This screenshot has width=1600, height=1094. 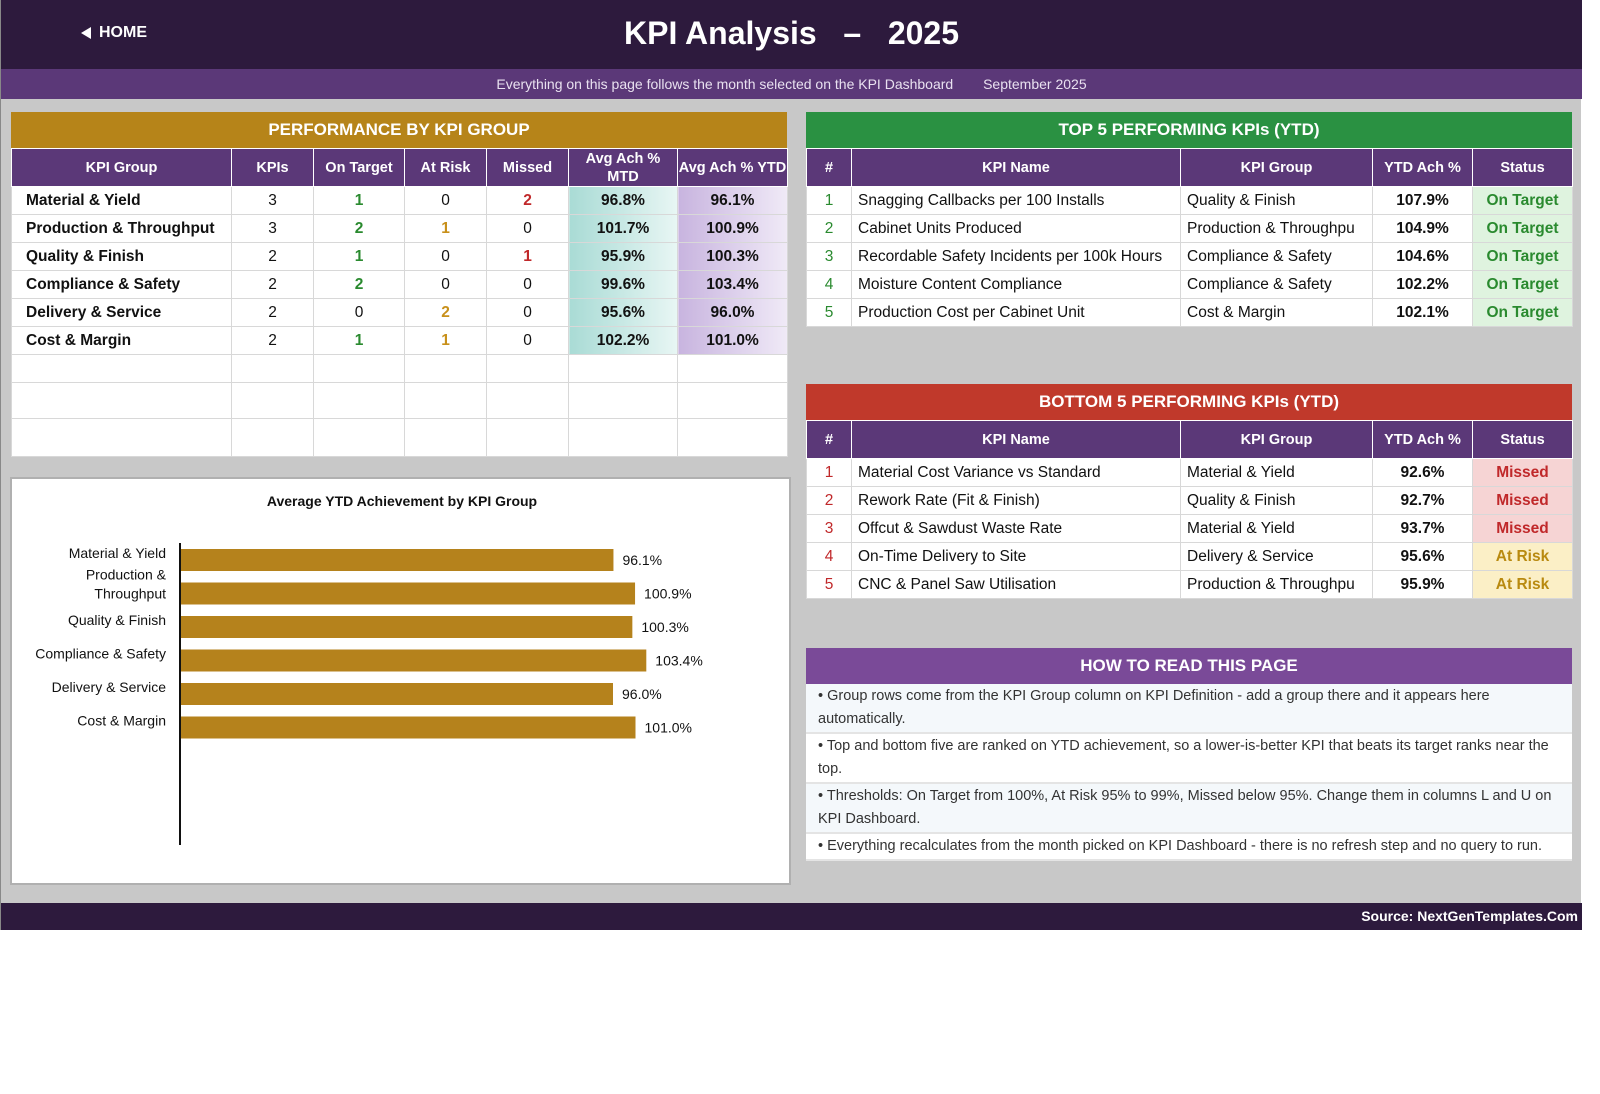 What do you see at coordinates (1016, 312) in the screenshot?
I see `kpi-name: Production Cost per Cabinet Unit` at bounding box center [1016, 312].